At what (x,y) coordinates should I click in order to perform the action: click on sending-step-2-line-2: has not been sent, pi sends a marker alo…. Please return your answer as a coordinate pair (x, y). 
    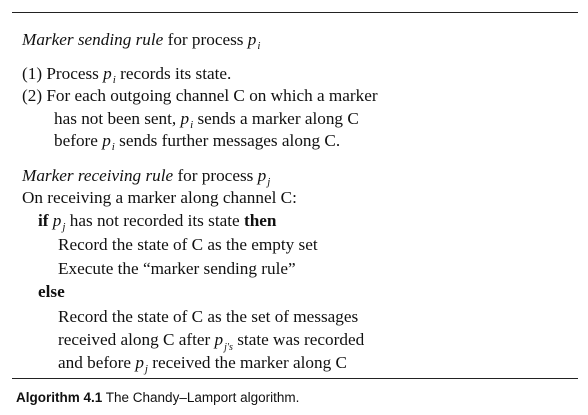
    Looking at the image, I should click on (206, 120).